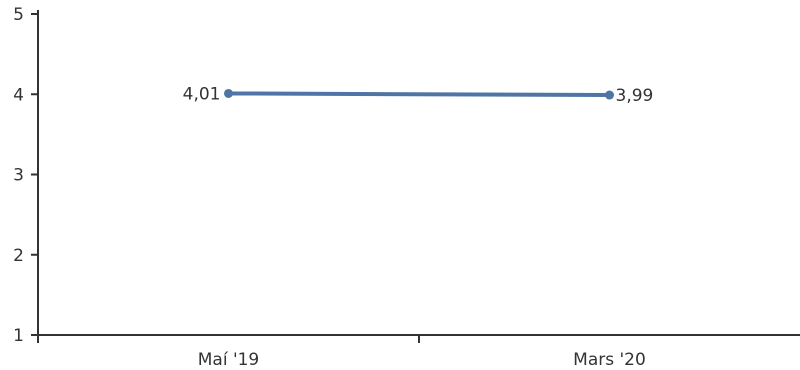 This screenshot has height=370, width=800. I want to click on y-tick-label: 2, so click(18, 256).